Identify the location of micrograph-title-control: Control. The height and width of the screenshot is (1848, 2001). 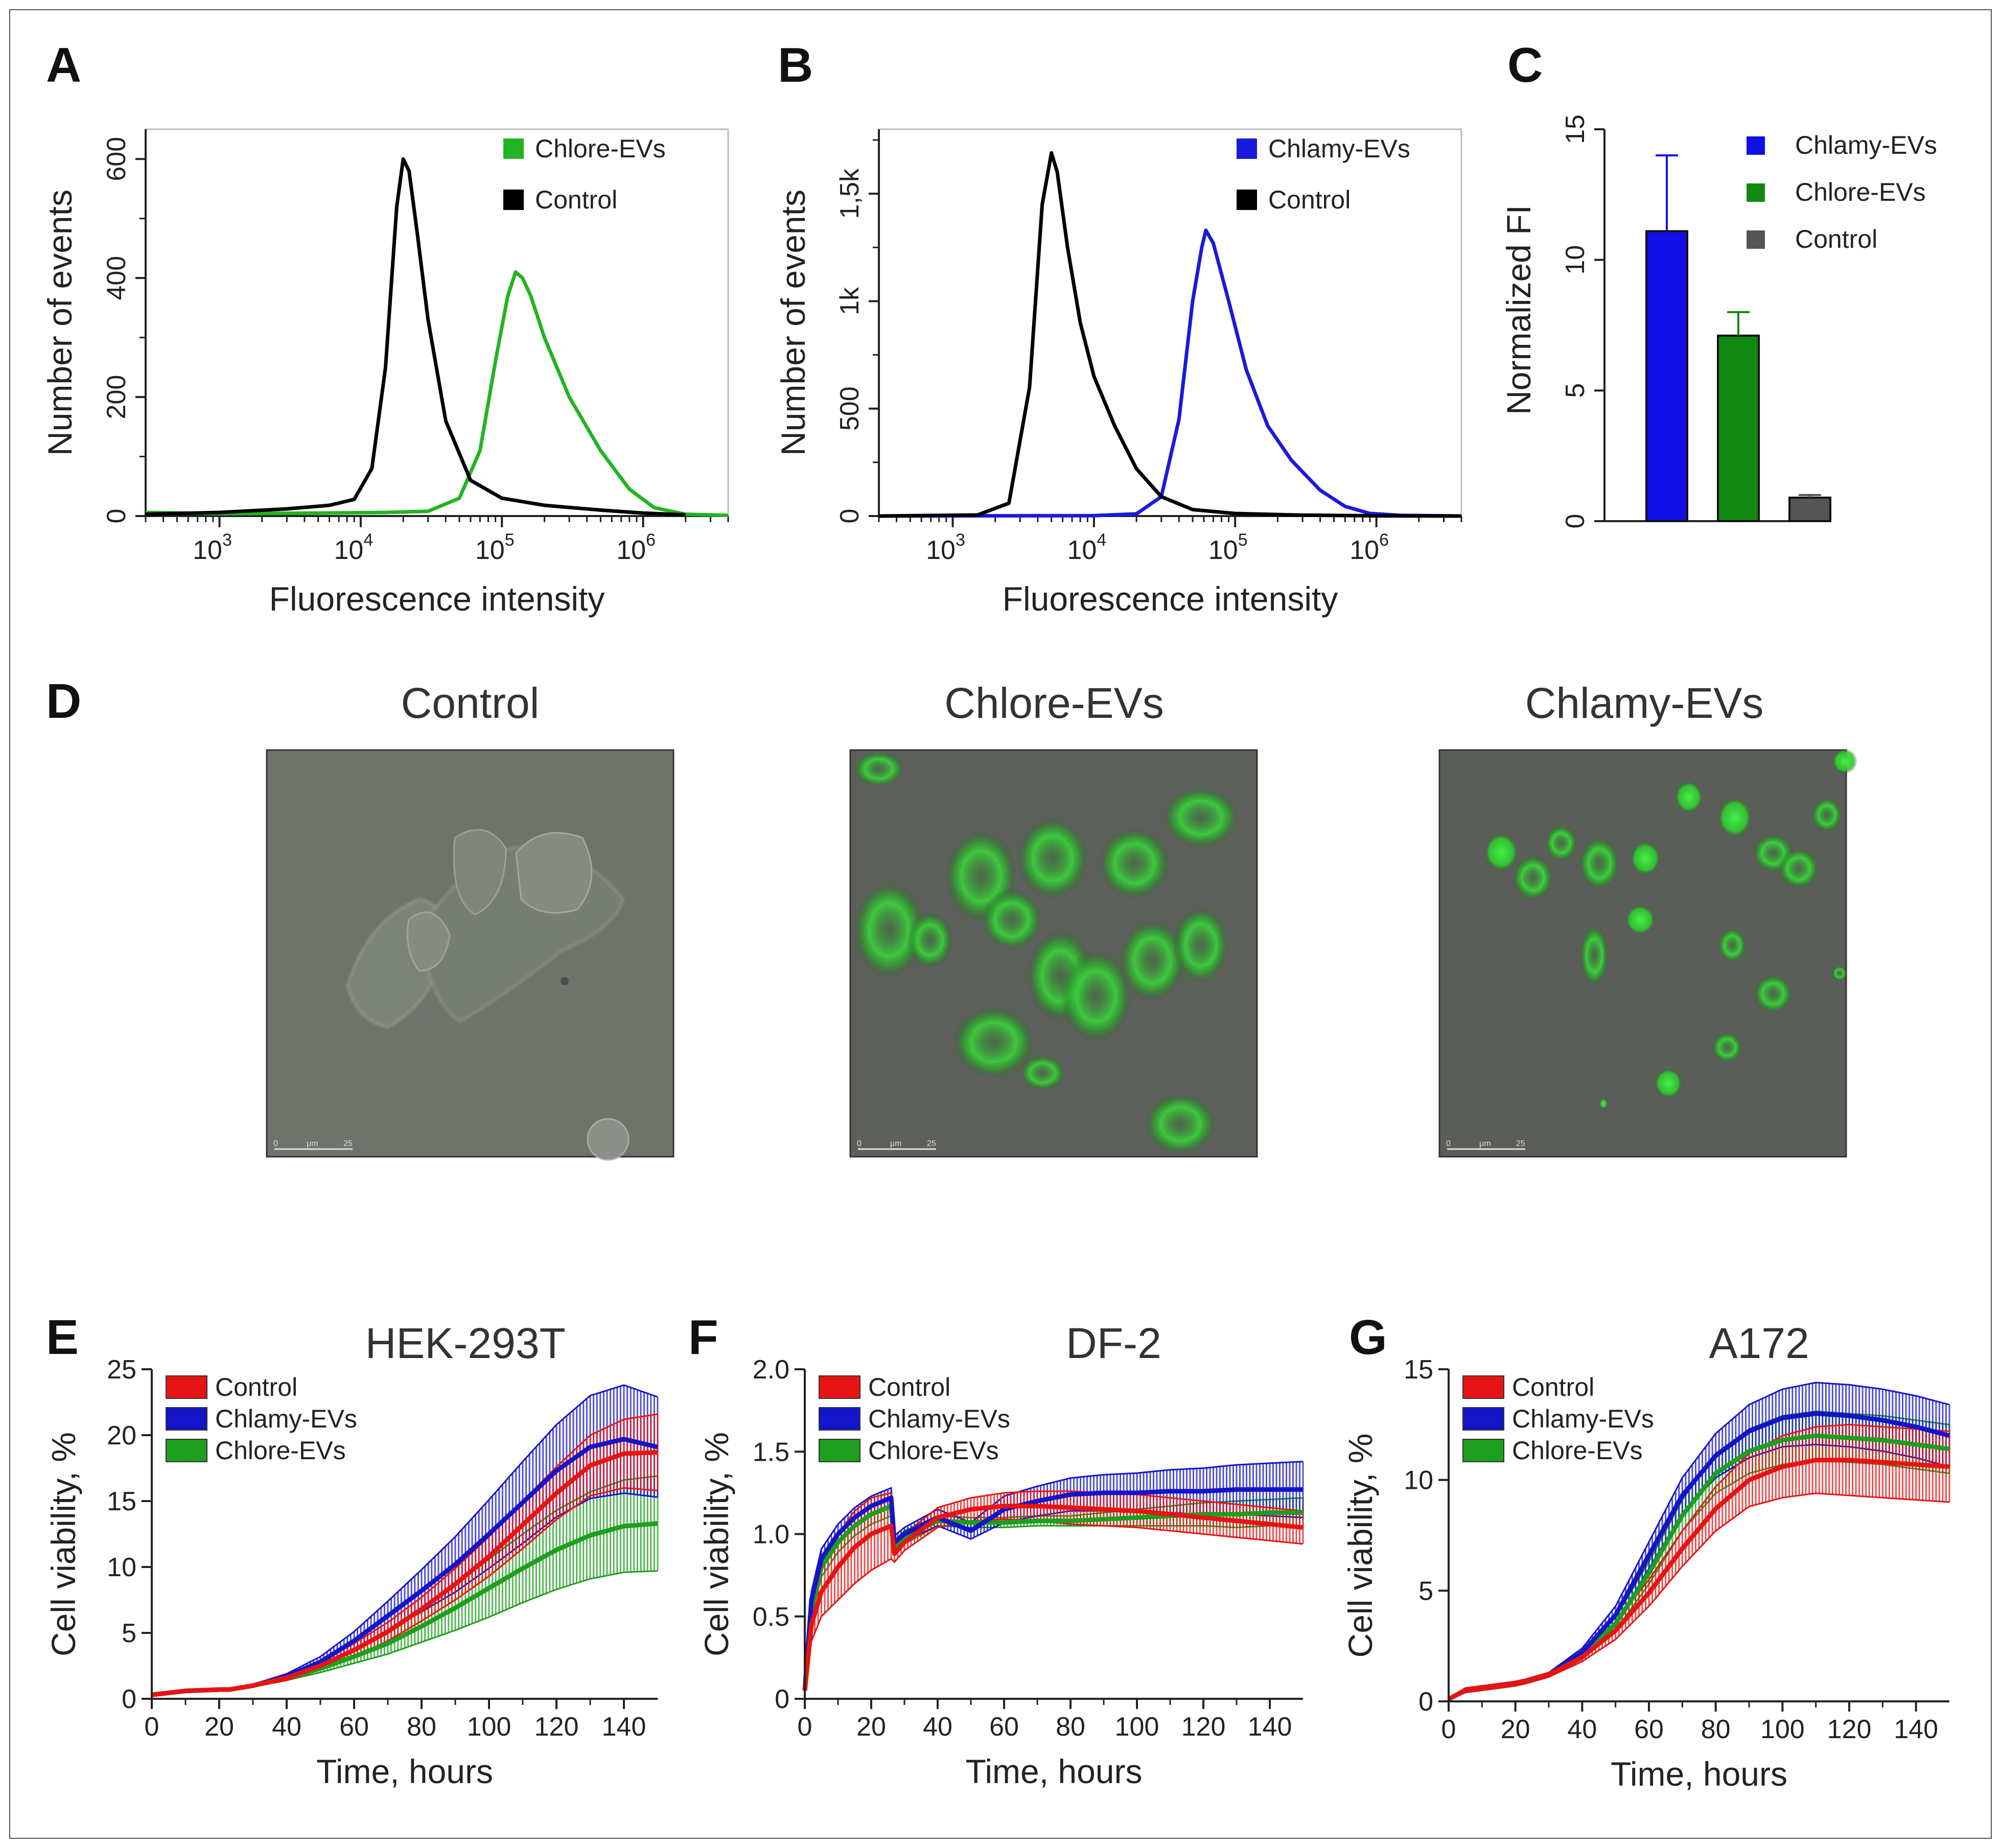
(470, 703).